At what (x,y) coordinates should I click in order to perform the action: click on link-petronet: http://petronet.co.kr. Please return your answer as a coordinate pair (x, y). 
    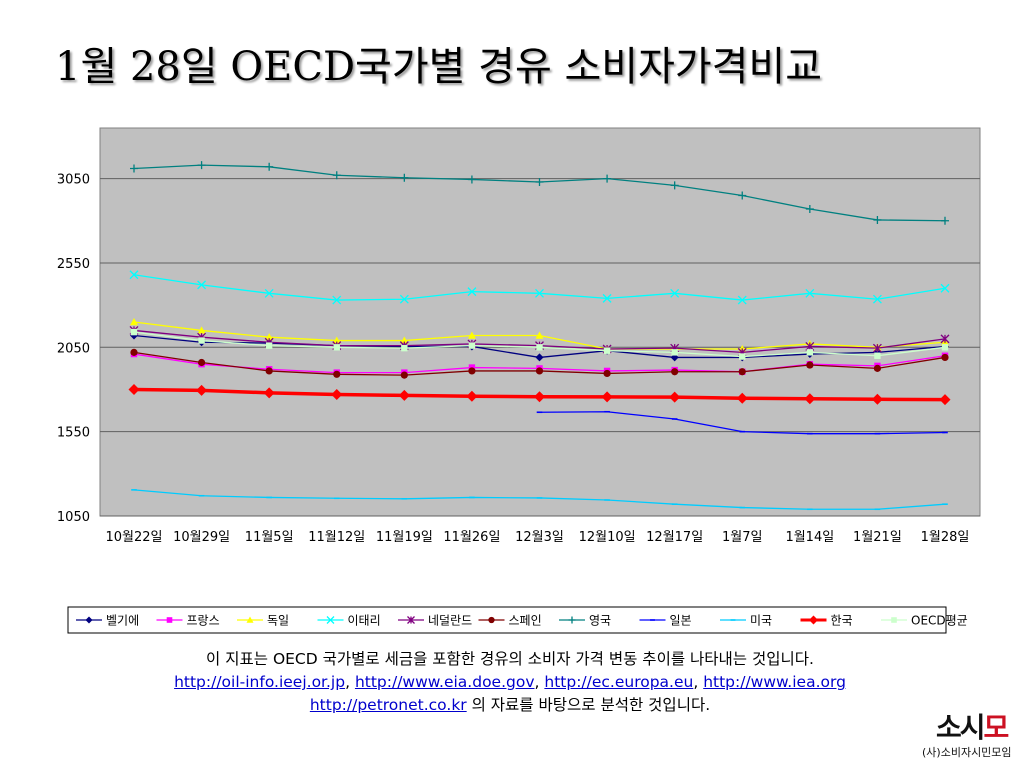
    Looking at the image, I should click on (388, 705).